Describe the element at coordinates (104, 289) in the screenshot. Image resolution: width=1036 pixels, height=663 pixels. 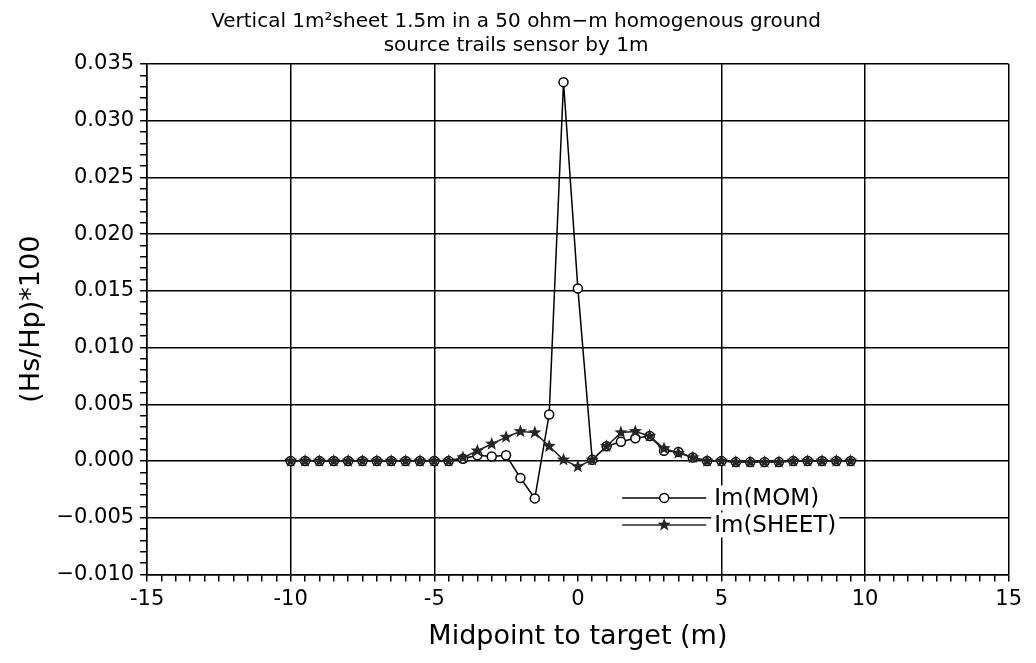
I see `y-tick-label: 0.015` at that location.